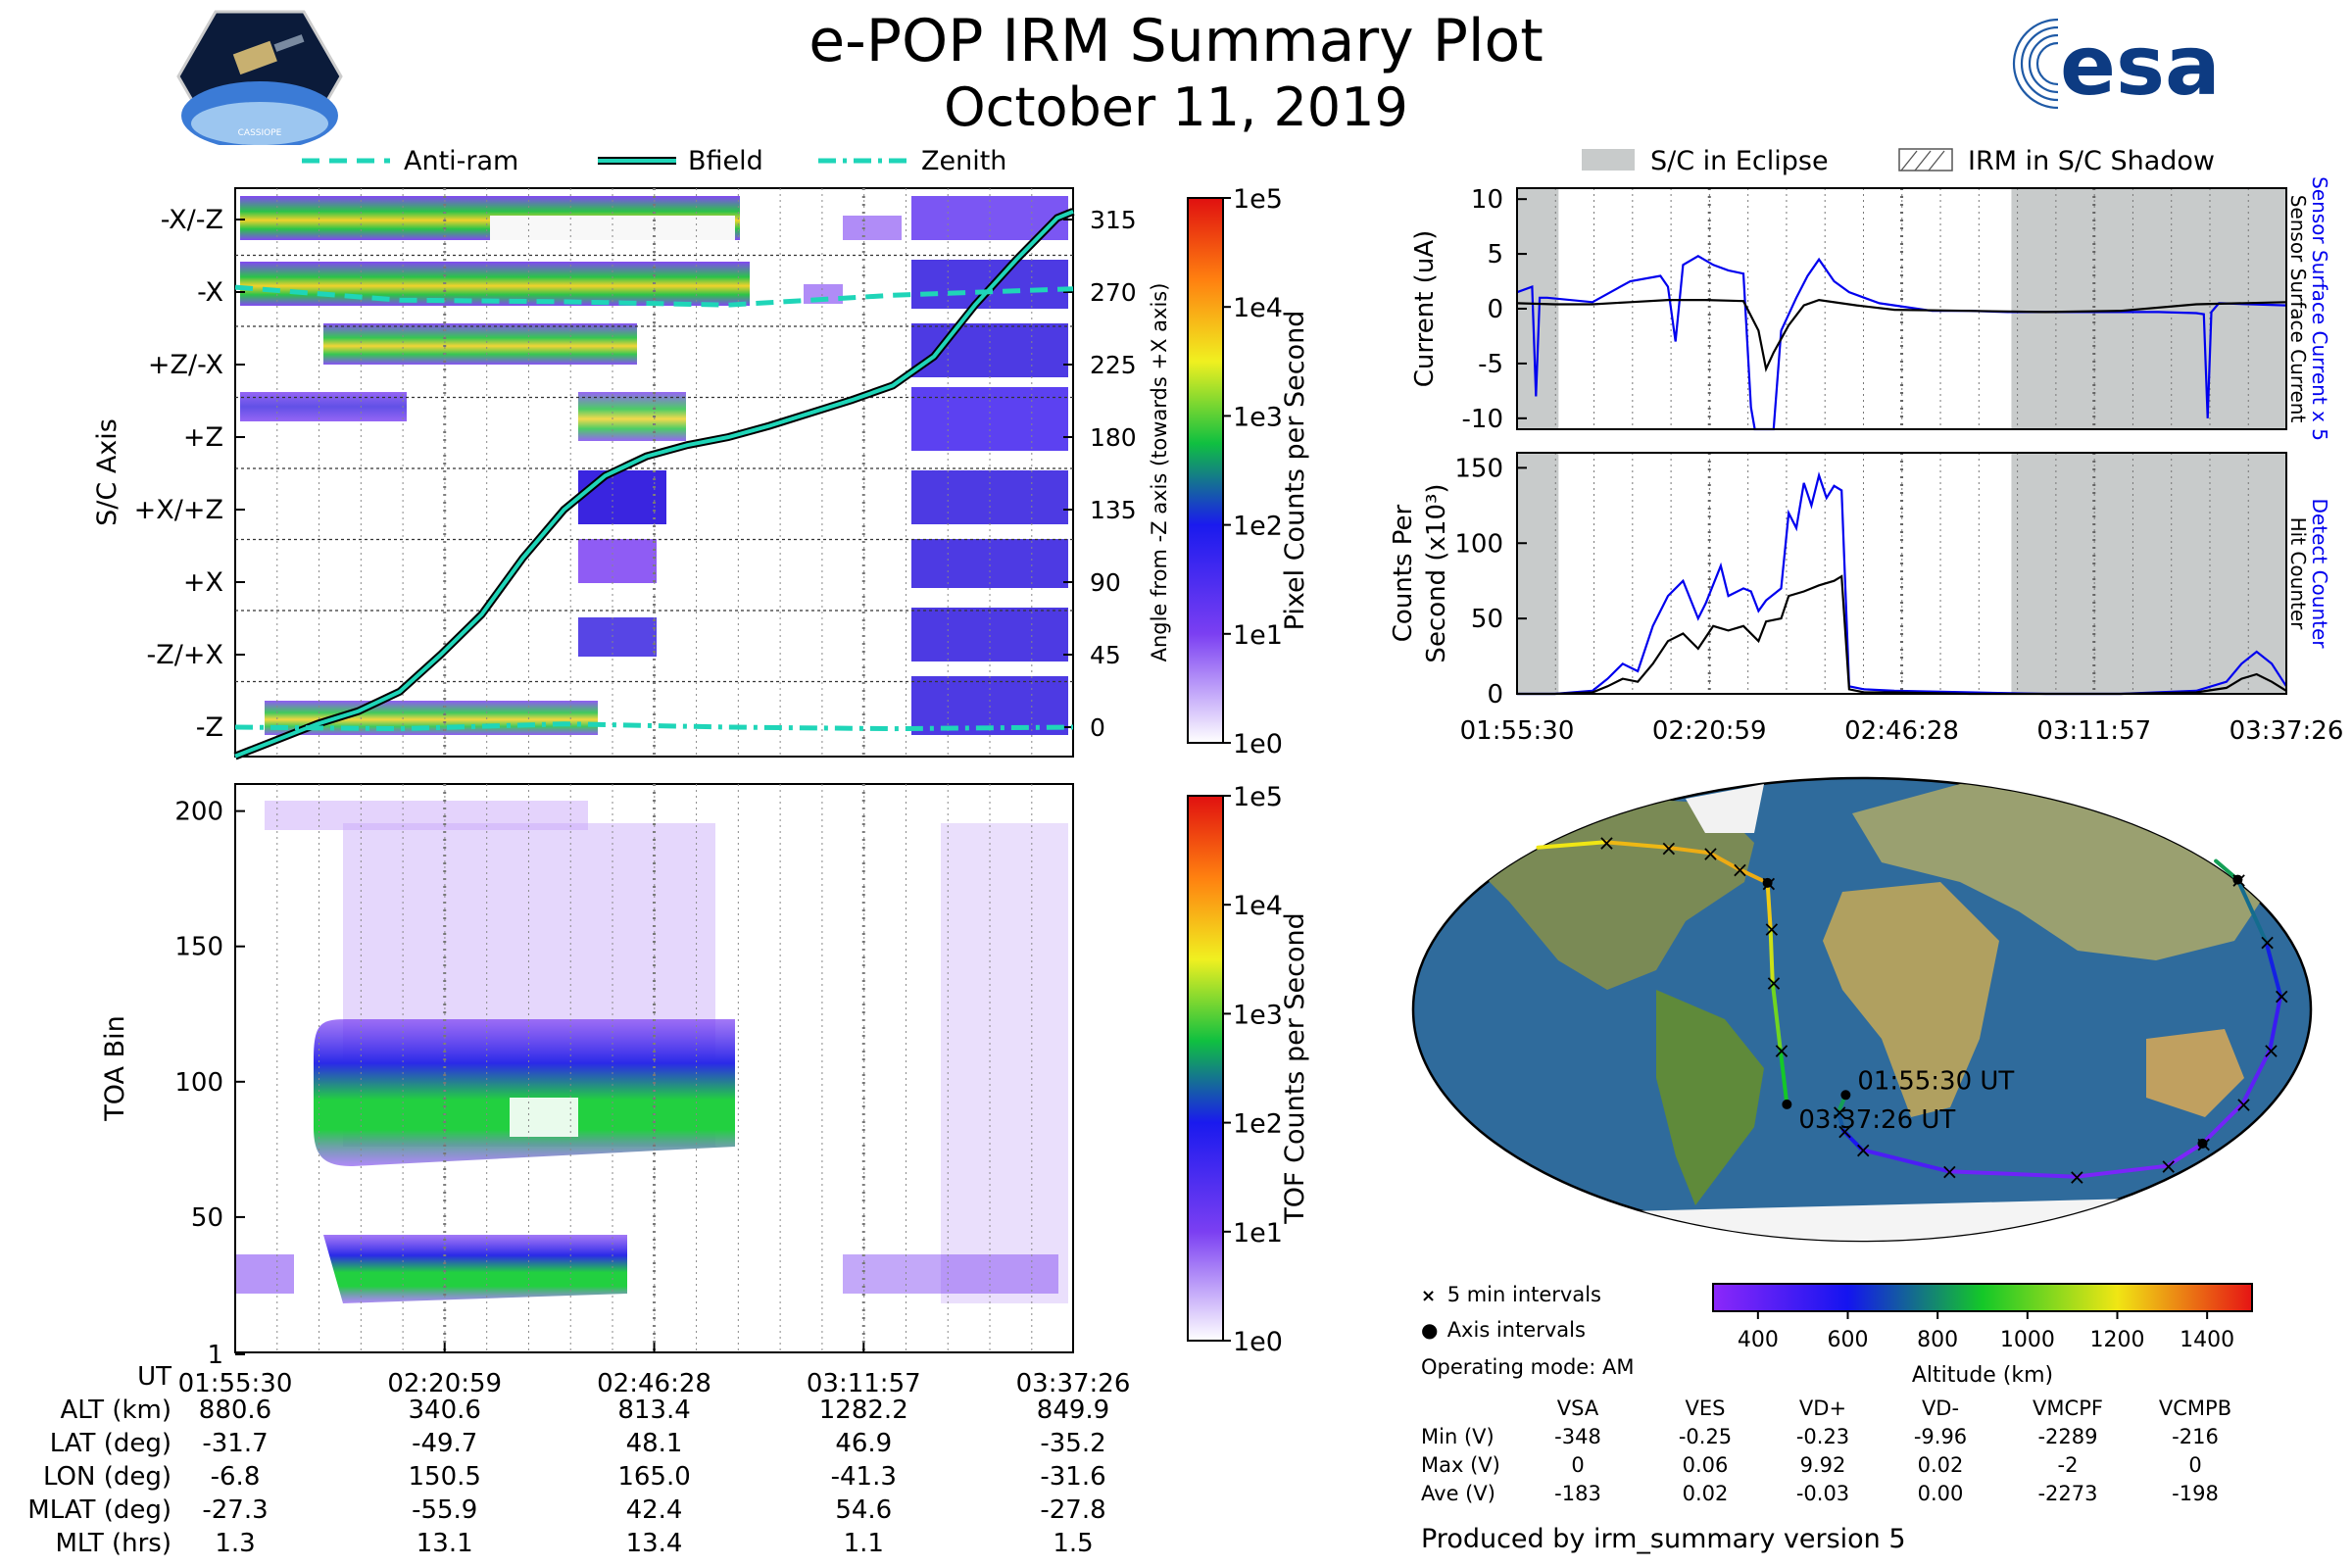  Describe the element at coordinates (1073, 1543) in the screenshot. I see `ephemeris-cell: 1.5` at that location.